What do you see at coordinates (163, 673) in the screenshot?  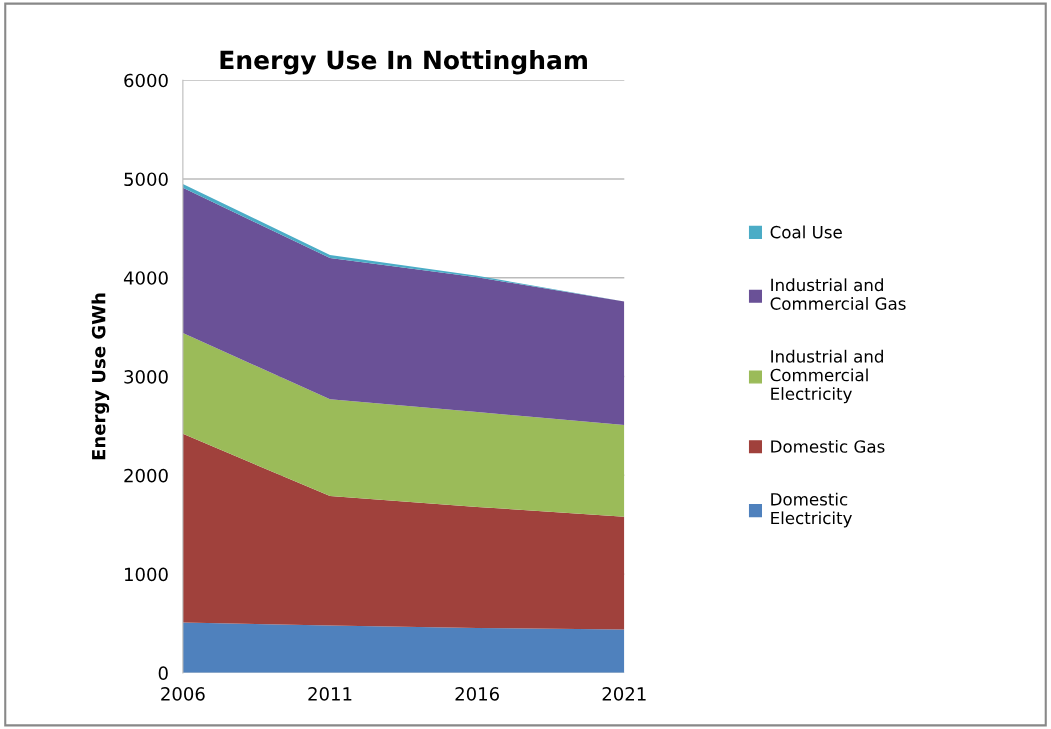 I see `y-tick-label: 0` at bounding box center [163, 673].